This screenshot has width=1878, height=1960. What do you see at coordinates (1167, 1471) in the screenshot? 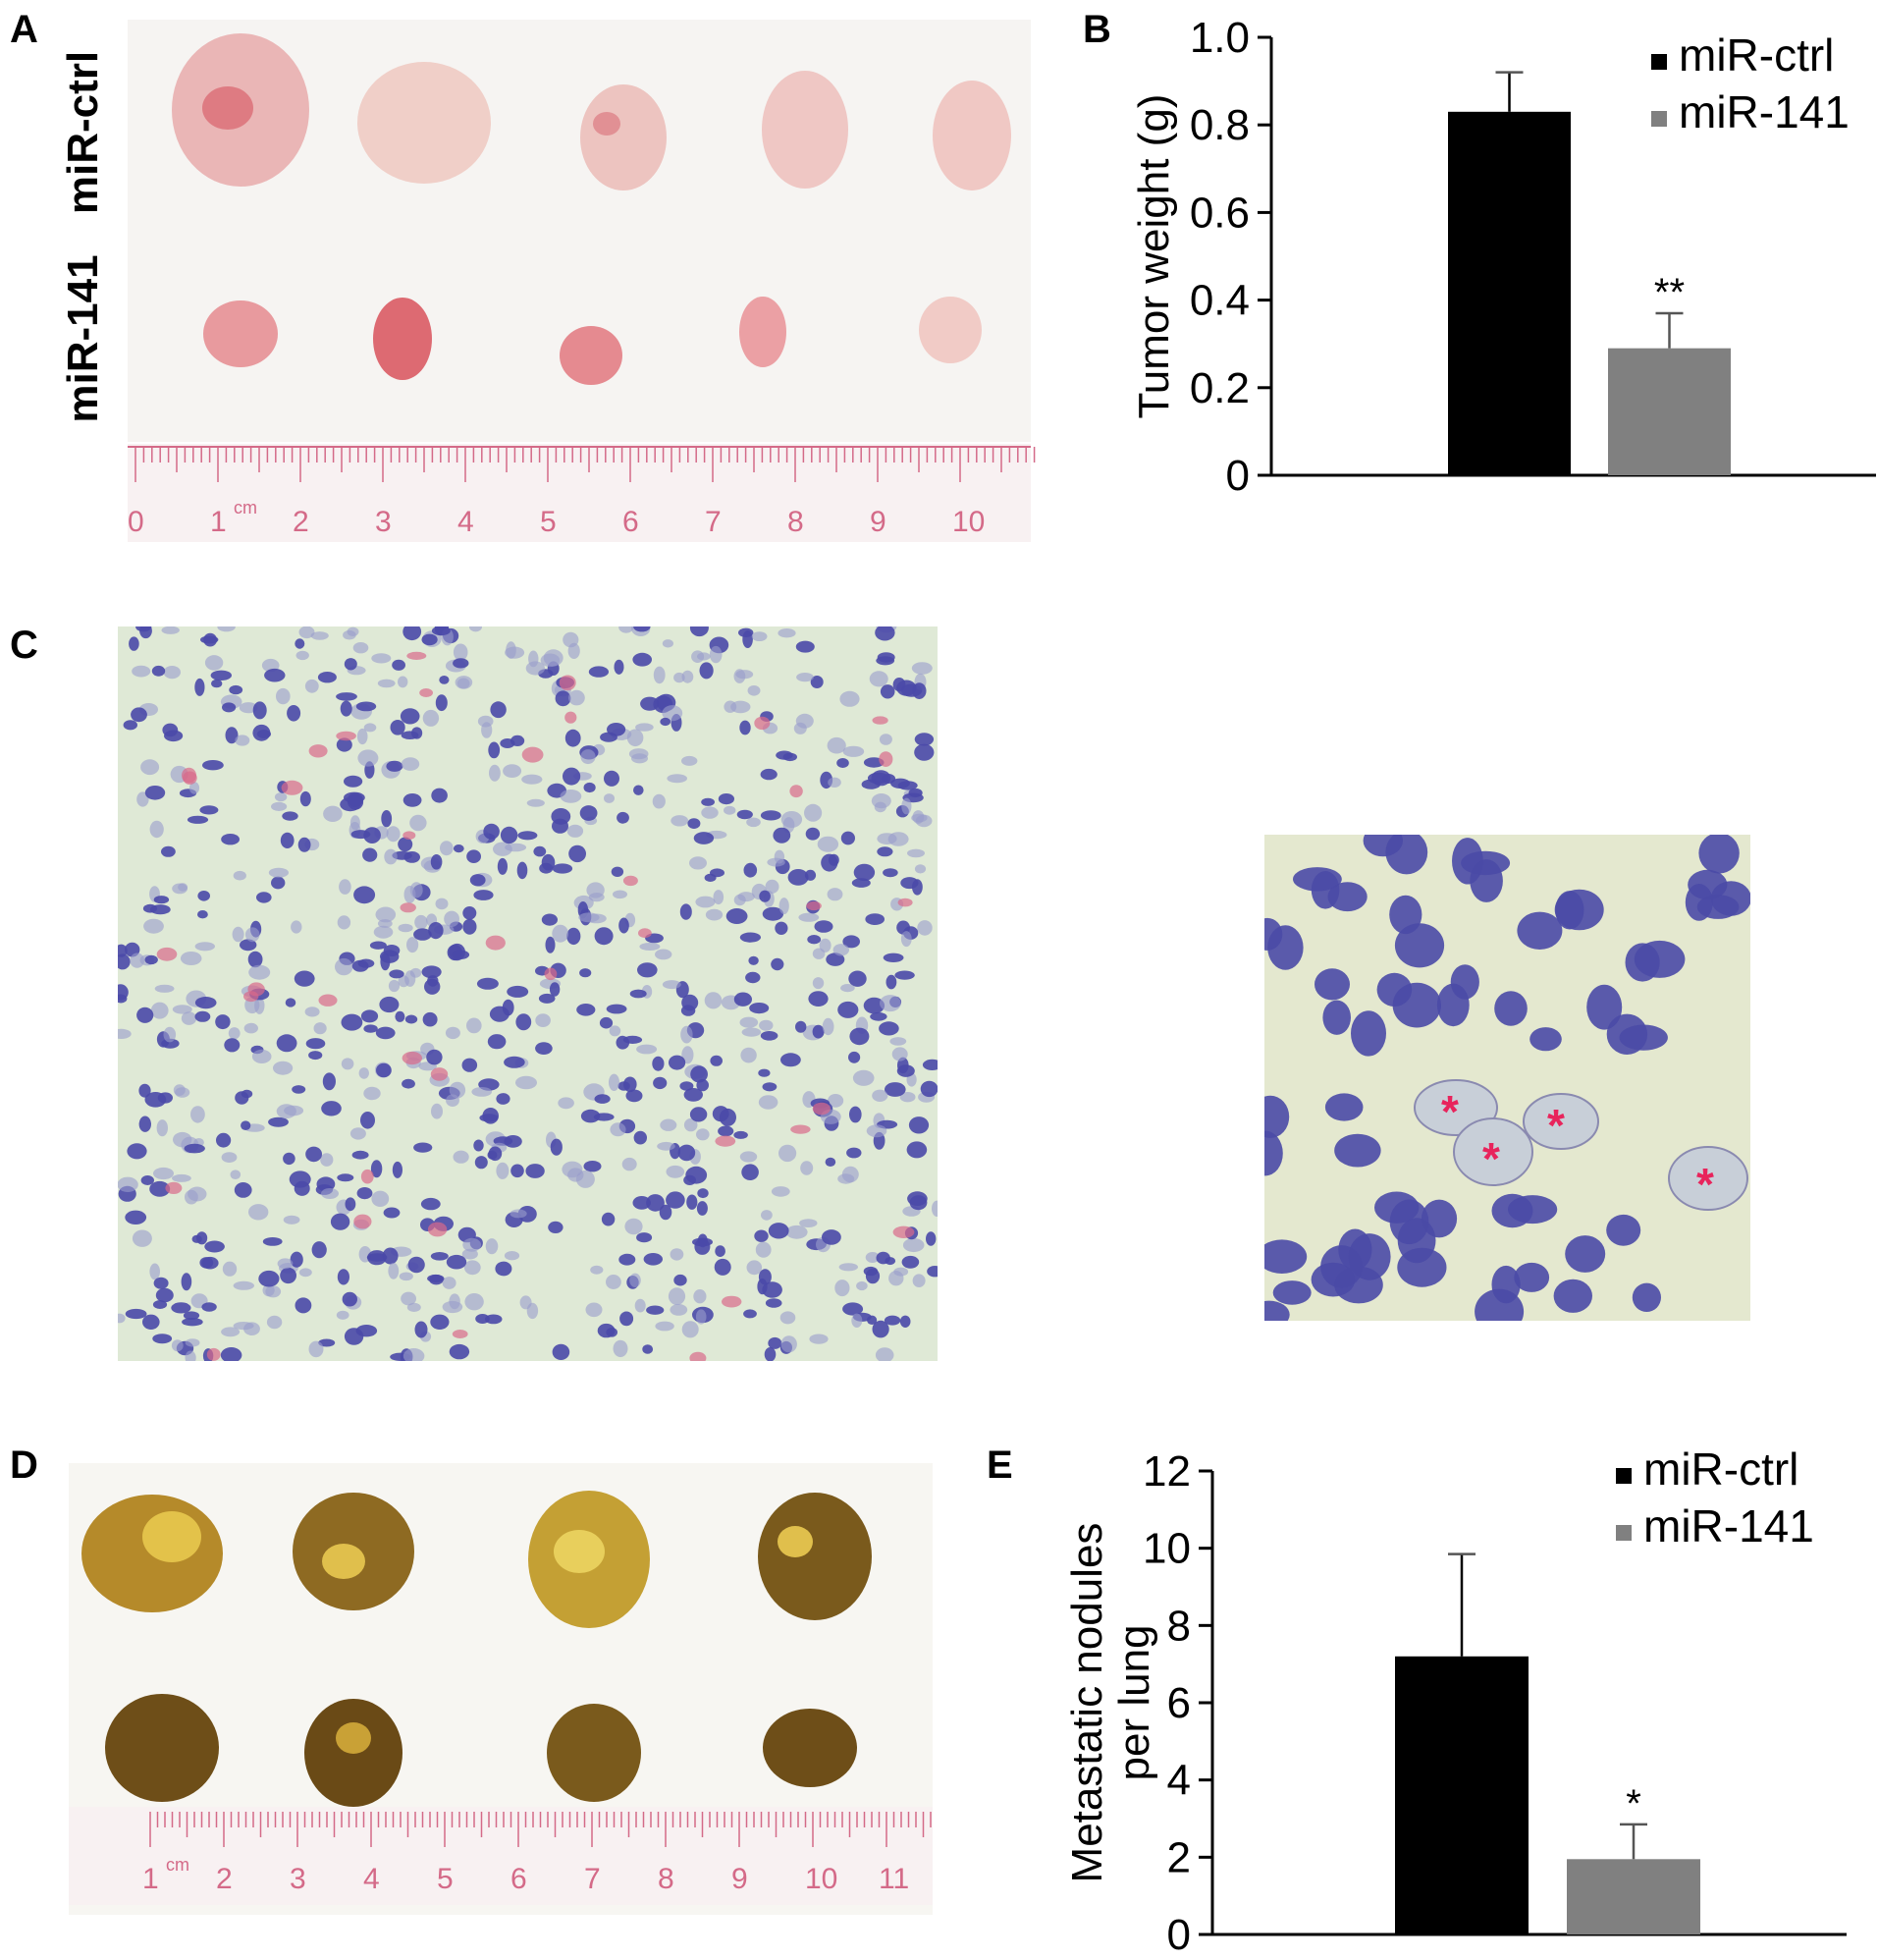
I see `y-tick-label: 12` at bounding box center [1167, 1471].